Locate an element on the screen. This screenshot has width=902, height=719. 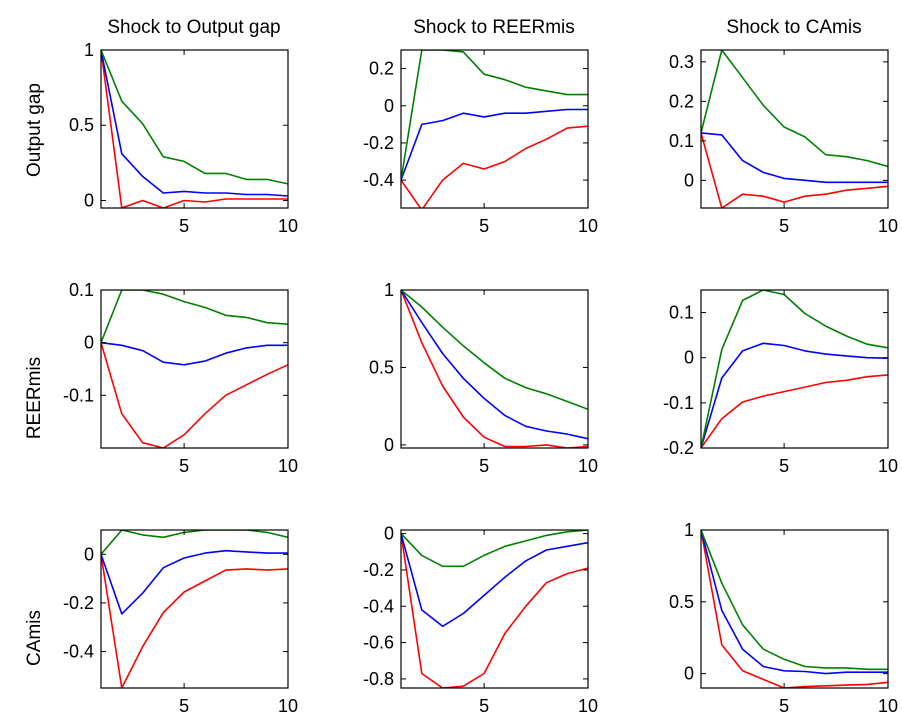
chart-panel-r1c3: 0 0.1 0.2 0.3 5 10 is located at coordinates (783, 142).